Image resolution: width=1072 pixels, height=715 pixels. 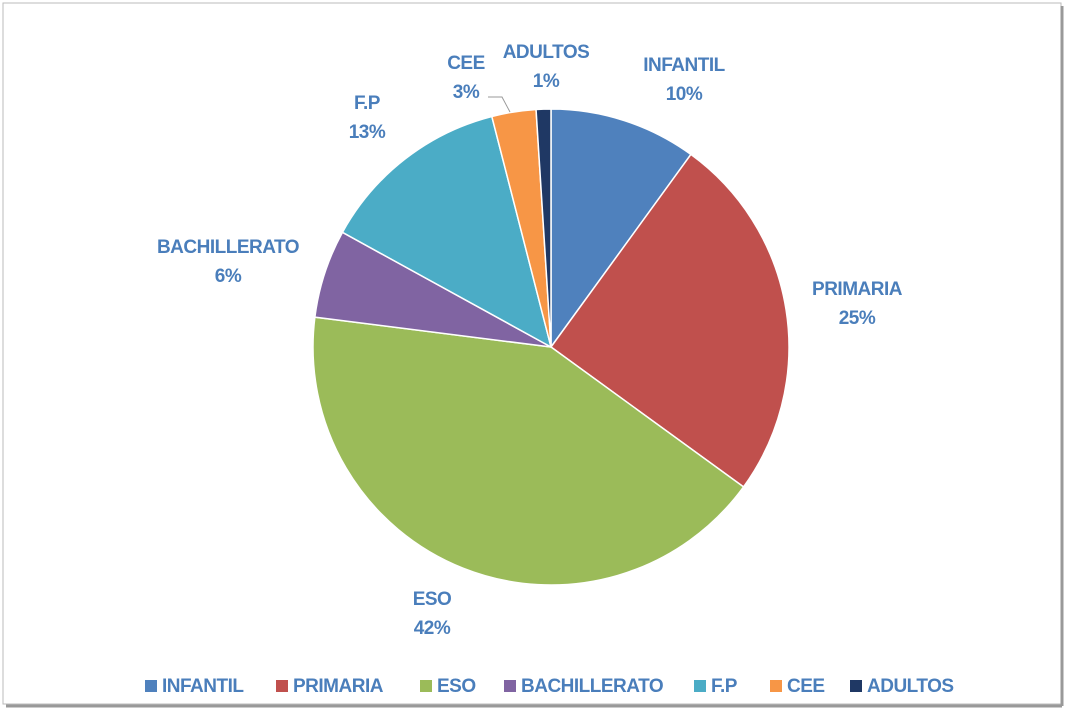 I want to click on legend-label: F.P, so click(x=724, y=686).